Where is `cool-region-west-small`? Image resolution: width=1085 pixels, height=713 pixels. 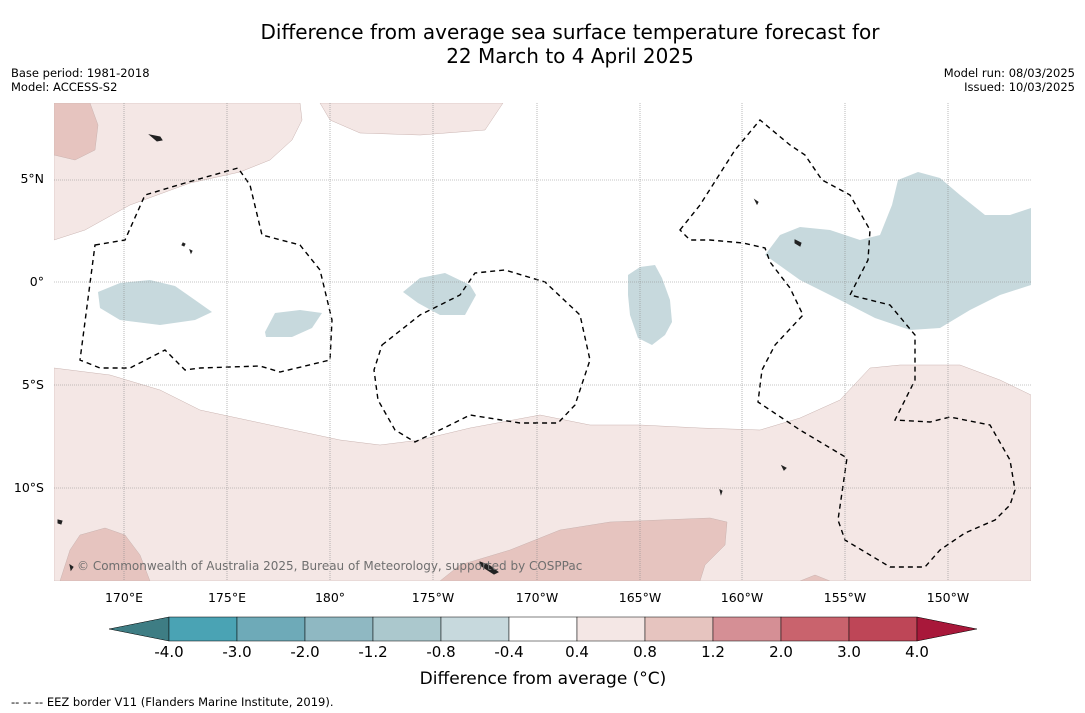
cool-region-west-small is located at coordinates (293, 323).